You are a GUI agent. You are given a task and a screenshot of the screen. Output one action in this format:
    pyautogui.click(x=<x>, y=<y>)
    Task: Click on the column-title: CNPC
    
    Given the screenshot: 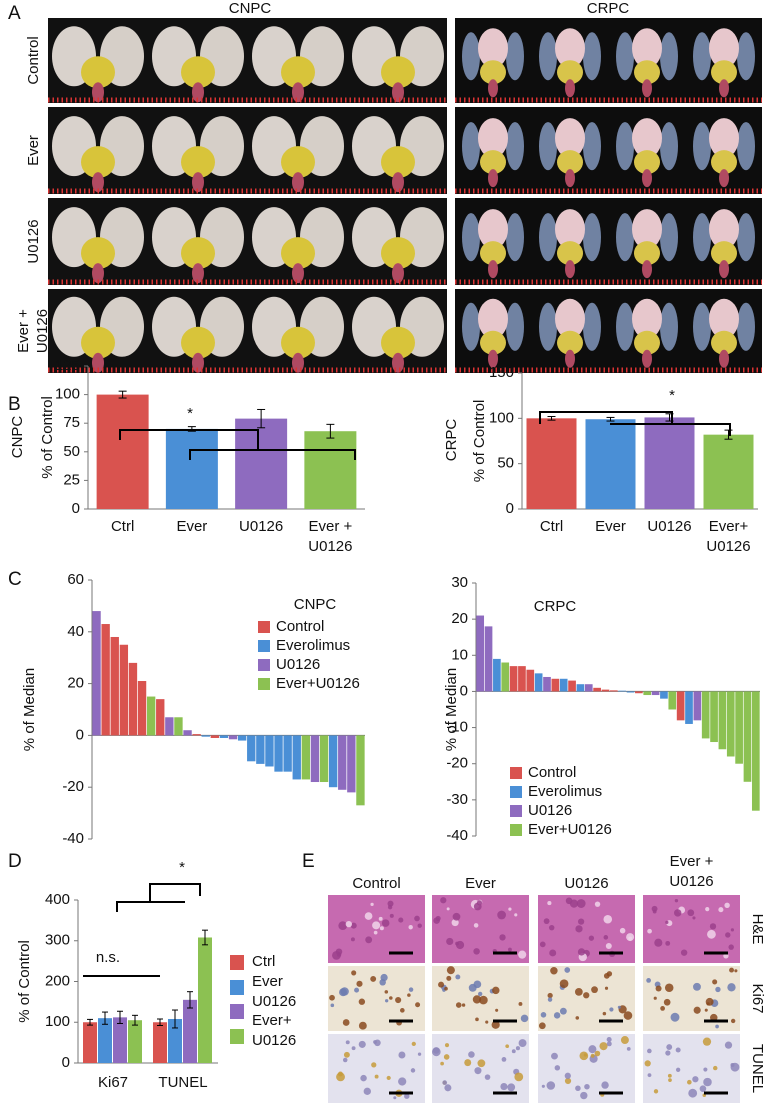 What is the action you would take?
    pyautogui.click(x=250, y=8)
    